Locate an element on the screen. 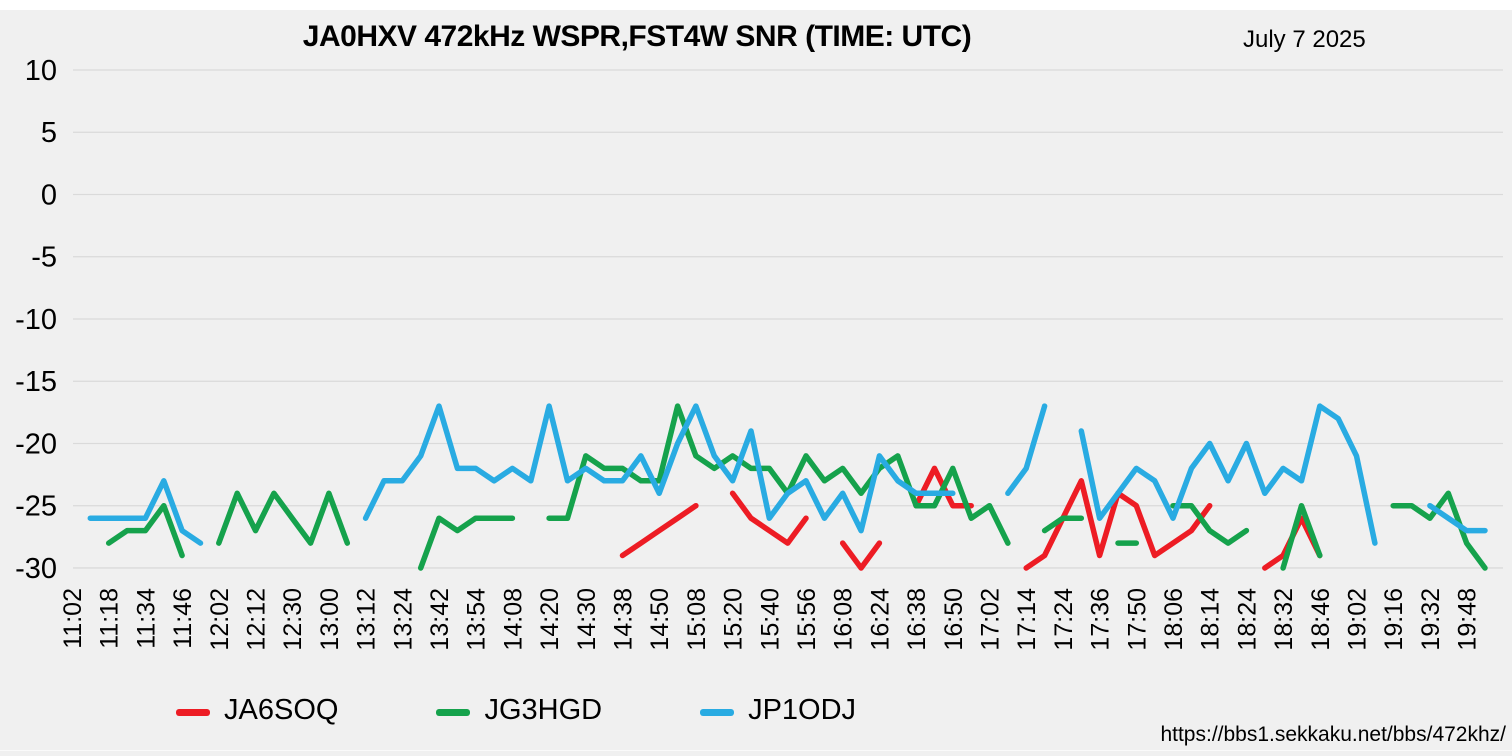 The height and width of the screenshot is (756, 1512). svg-text: 14:50 is located at coordinates (660, 619).